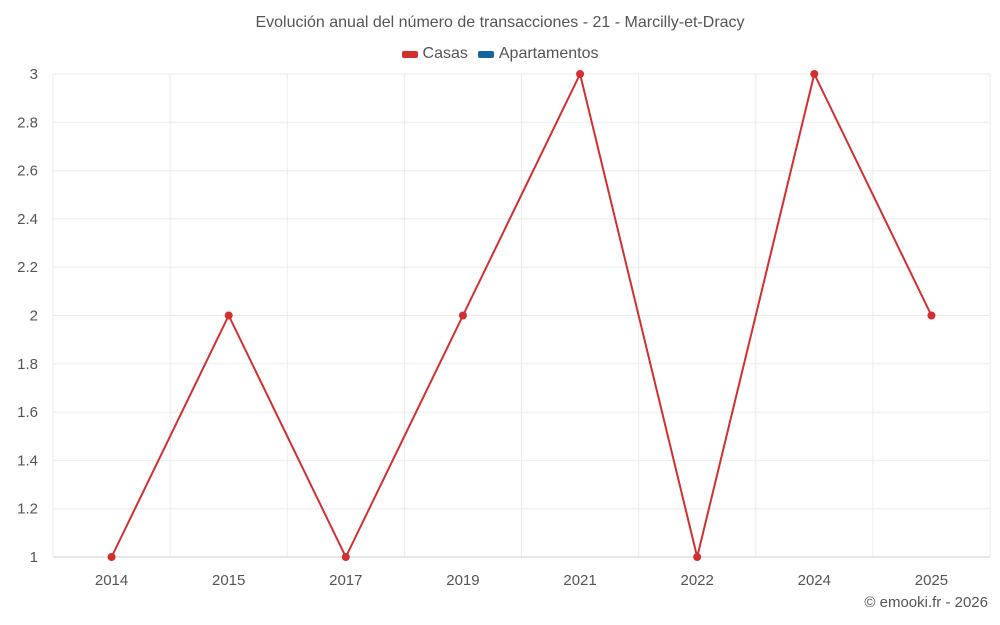  What do you see at coordinates (814, 580) in the screenshot?
I see `x-tick-label: 2024` at bounding box center [814, 580].